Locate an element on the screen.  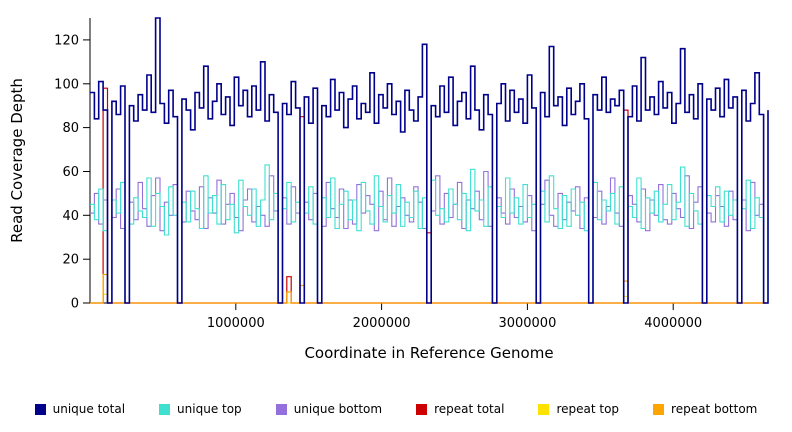
x-tick-label: 4000000 is located at coordinates (673, 323).